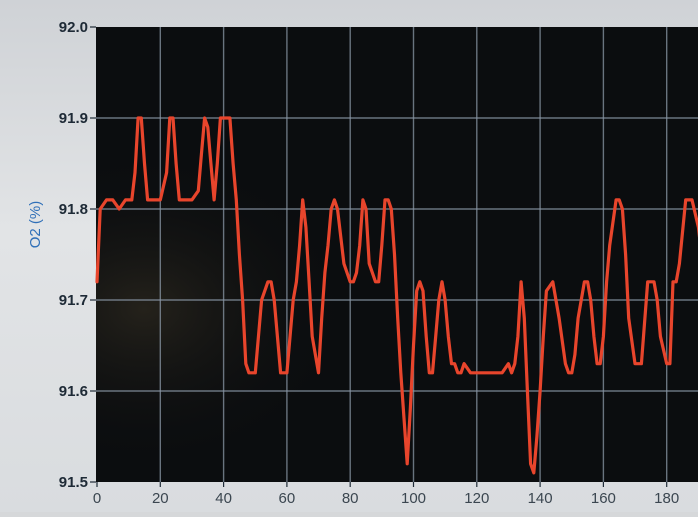 The width and height of the screenshot is (698, 517). Describe the element at coordinates (413, 498) in the screenshot. I see `x-tick-label: 100` at that location.